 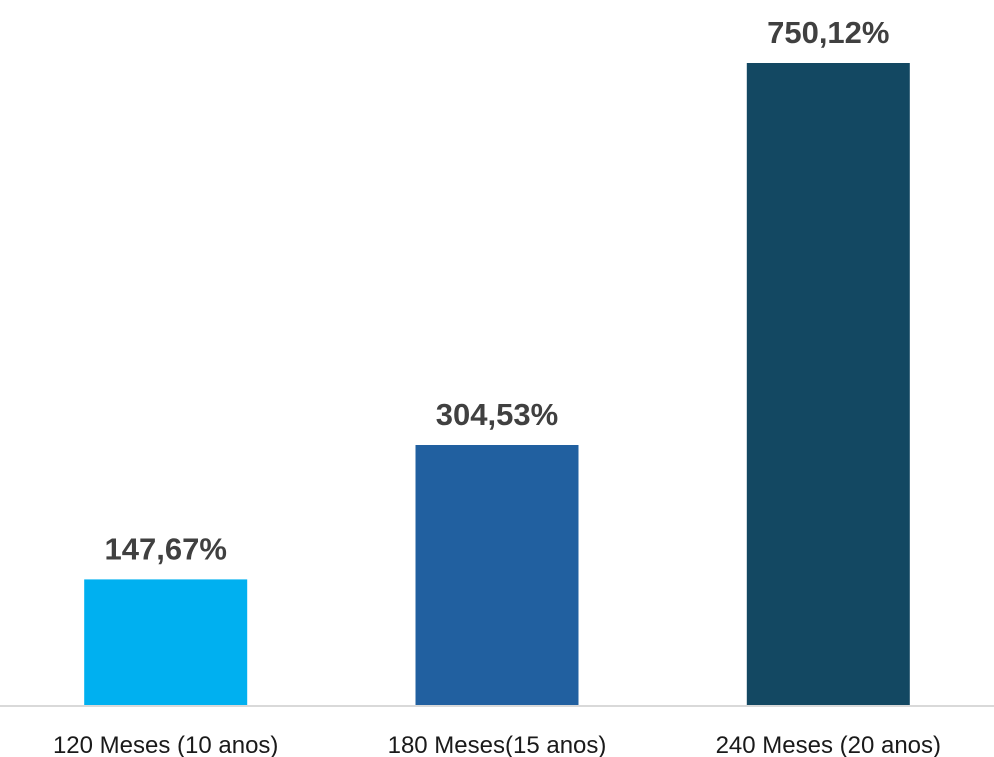 I want to click on x-tick-label-3: 240 Meses (20 anos), so click(x=828, y=744).